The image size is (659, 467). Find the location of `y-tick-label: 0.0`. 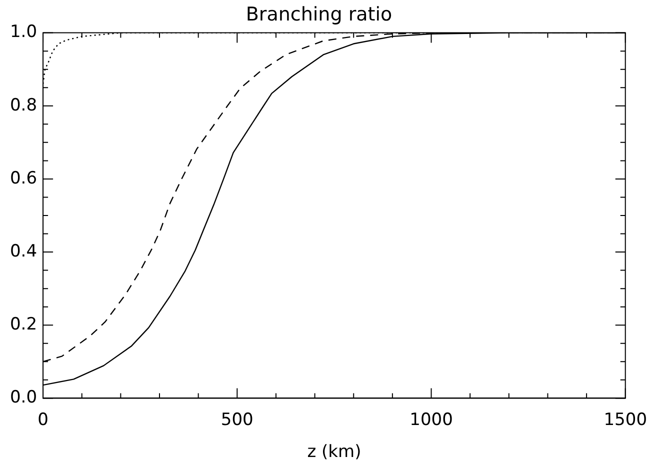

y-tick-label: 0.0 is located at coordinates (24, 398).